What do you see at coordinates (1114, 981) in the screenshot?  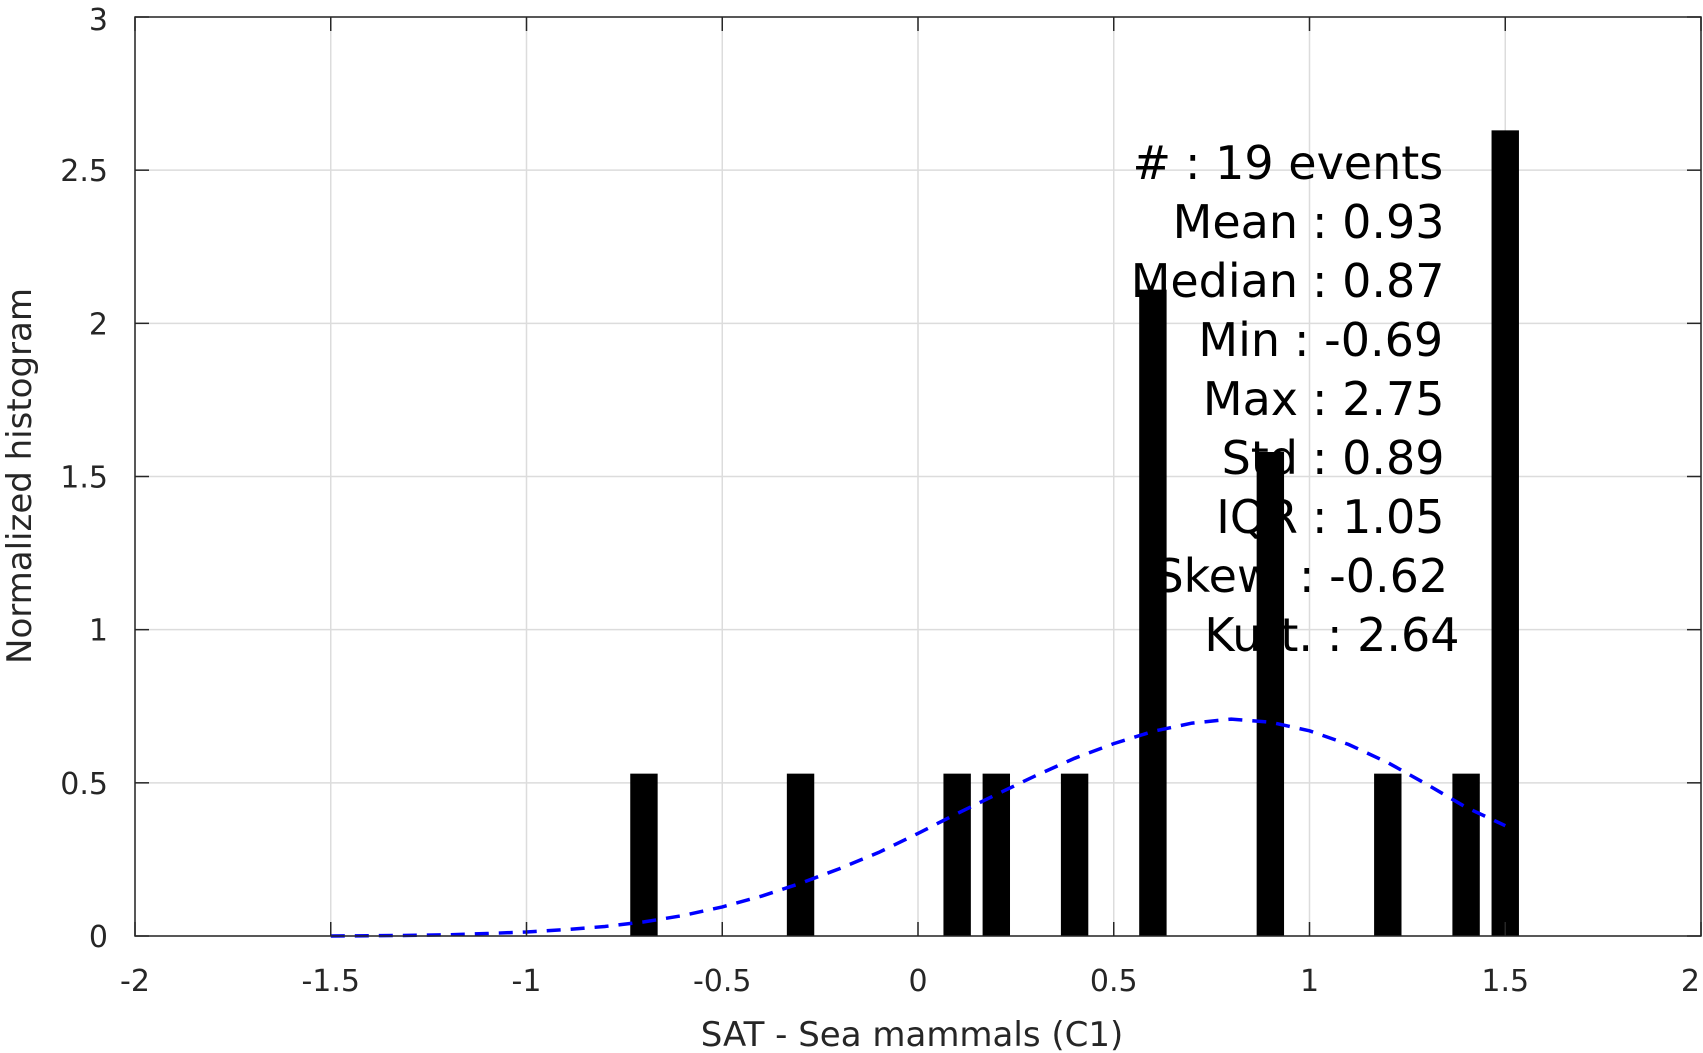 I see `x-tick-label: 0.5` at bounding box center [1114, 981].